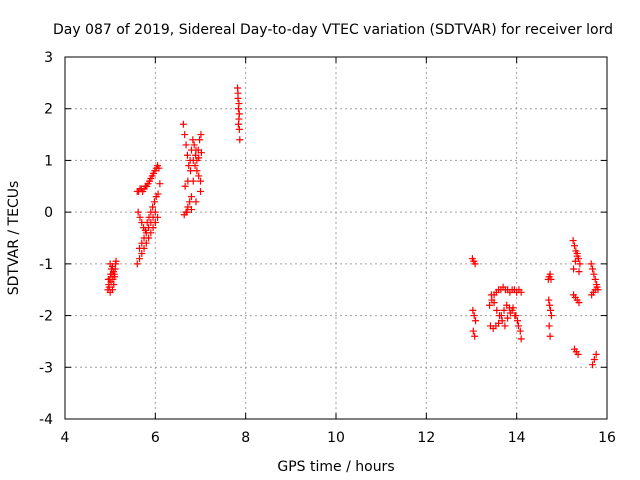 This screenshot has width=640, height=480. What do you see at coordinates (46, 265) in the screenshot?
I see `y-tick-label: -1` at bounding box center [46, 265].